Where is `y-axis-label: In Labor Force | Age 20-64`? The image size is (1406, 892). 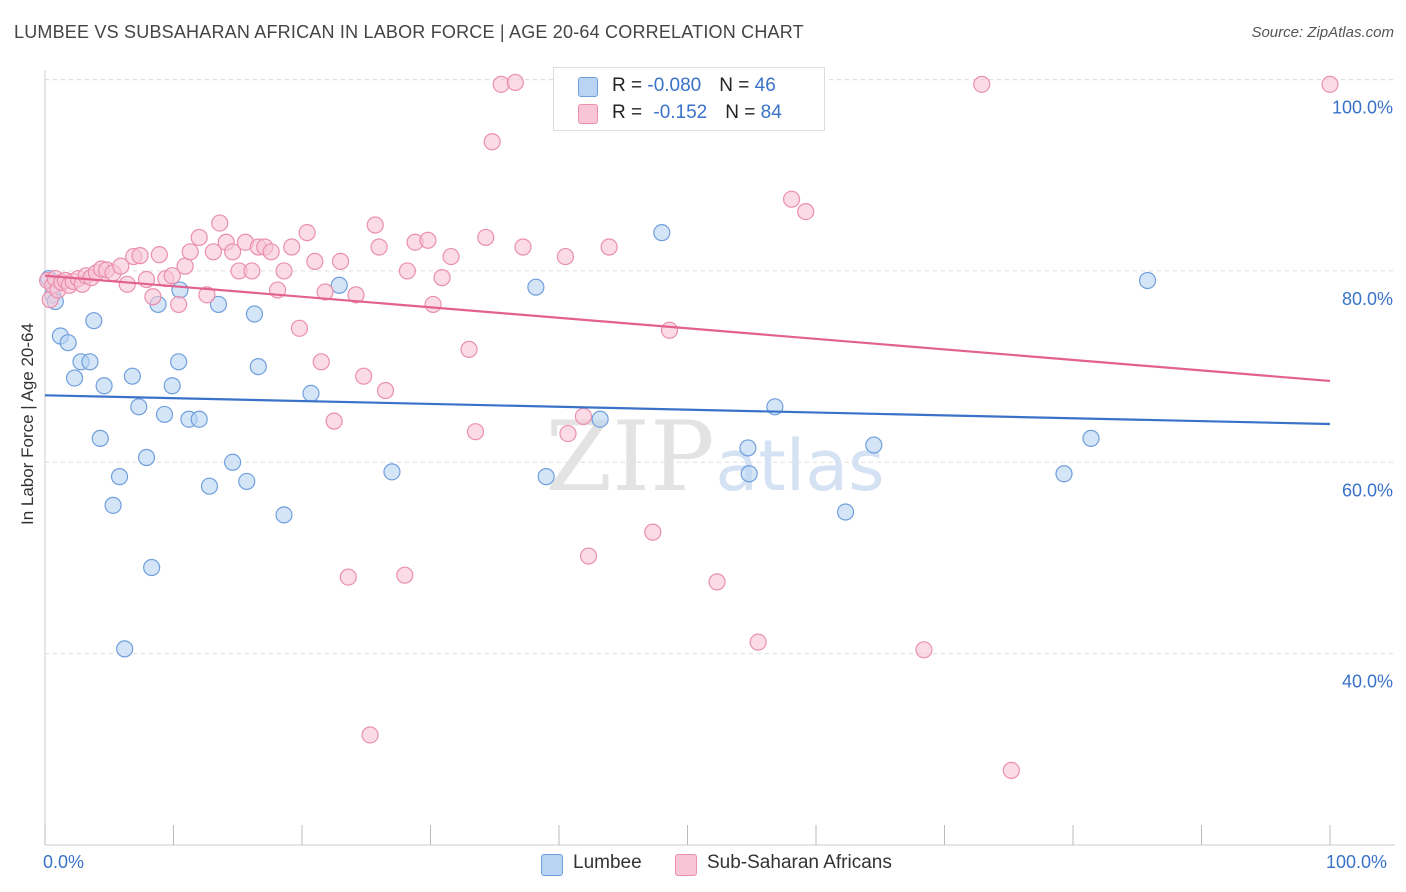
y-axis-label: In Labor Force | Age 20-64 is located at coordinates (27, 424).